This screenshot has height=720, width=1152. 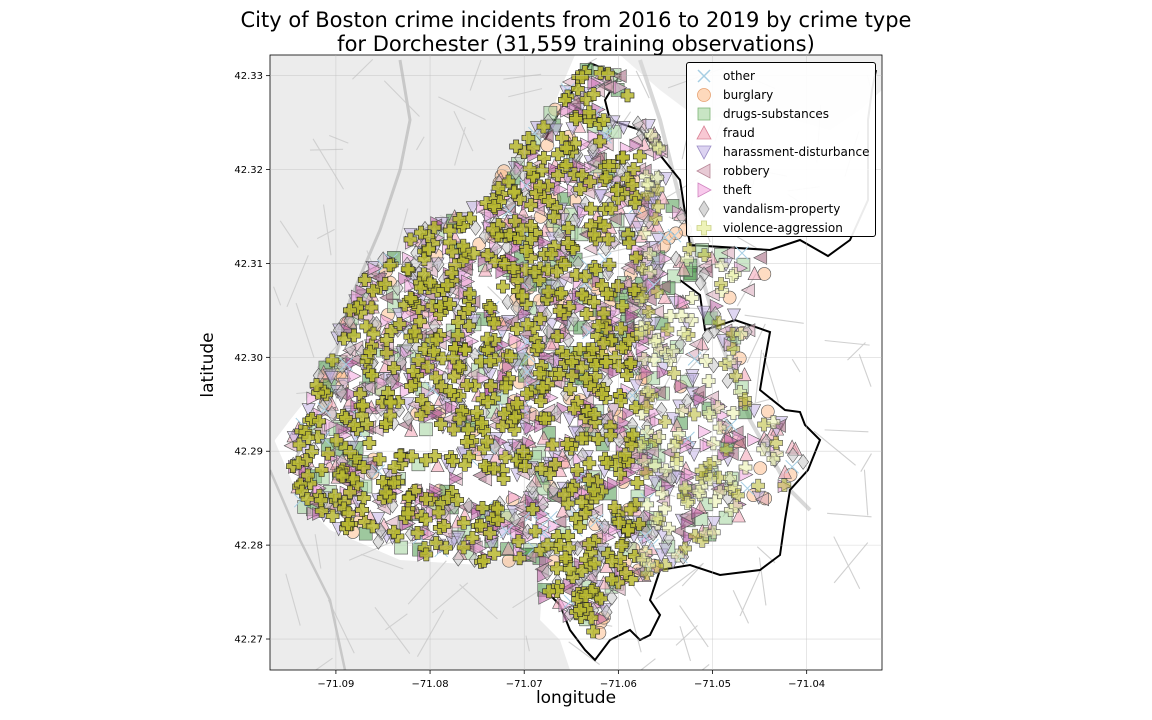 I want to click on legend-item-theft: theft, so click(x=723, y=189).